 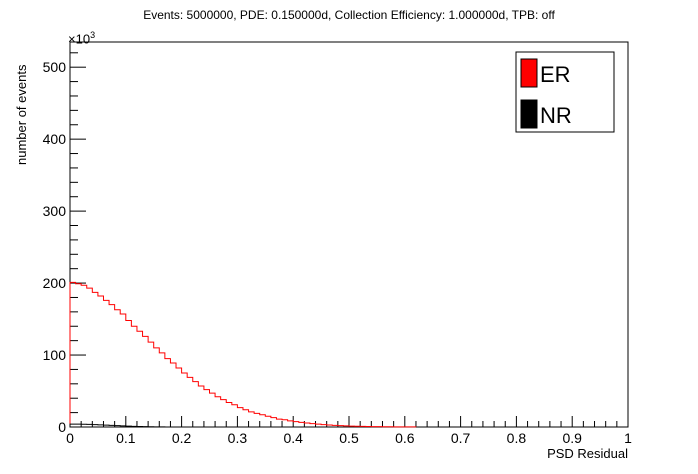 I want to click on x-tick-label: 0, so click(x=70, y=438).